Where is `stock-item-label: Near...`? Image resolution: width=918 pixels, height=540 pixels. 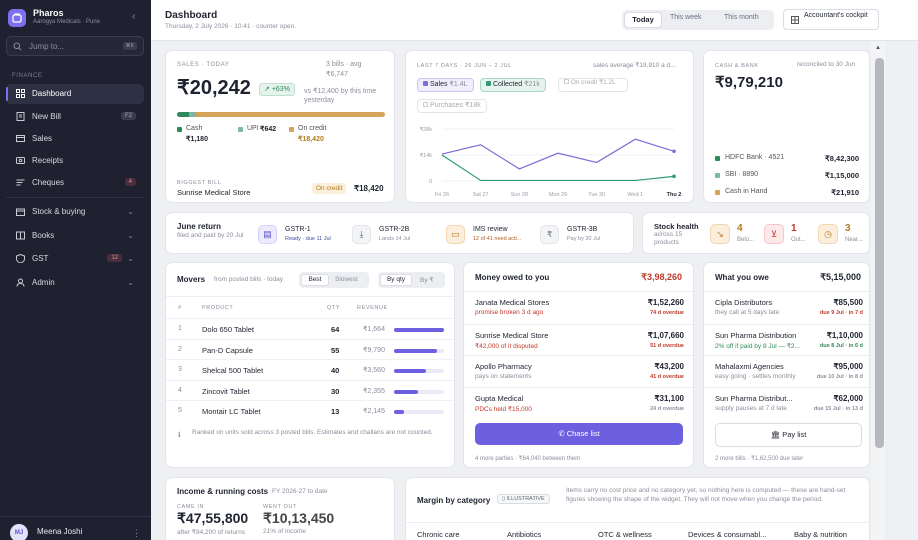 stock-item-label: Near... is located at coordinates (854, 240).